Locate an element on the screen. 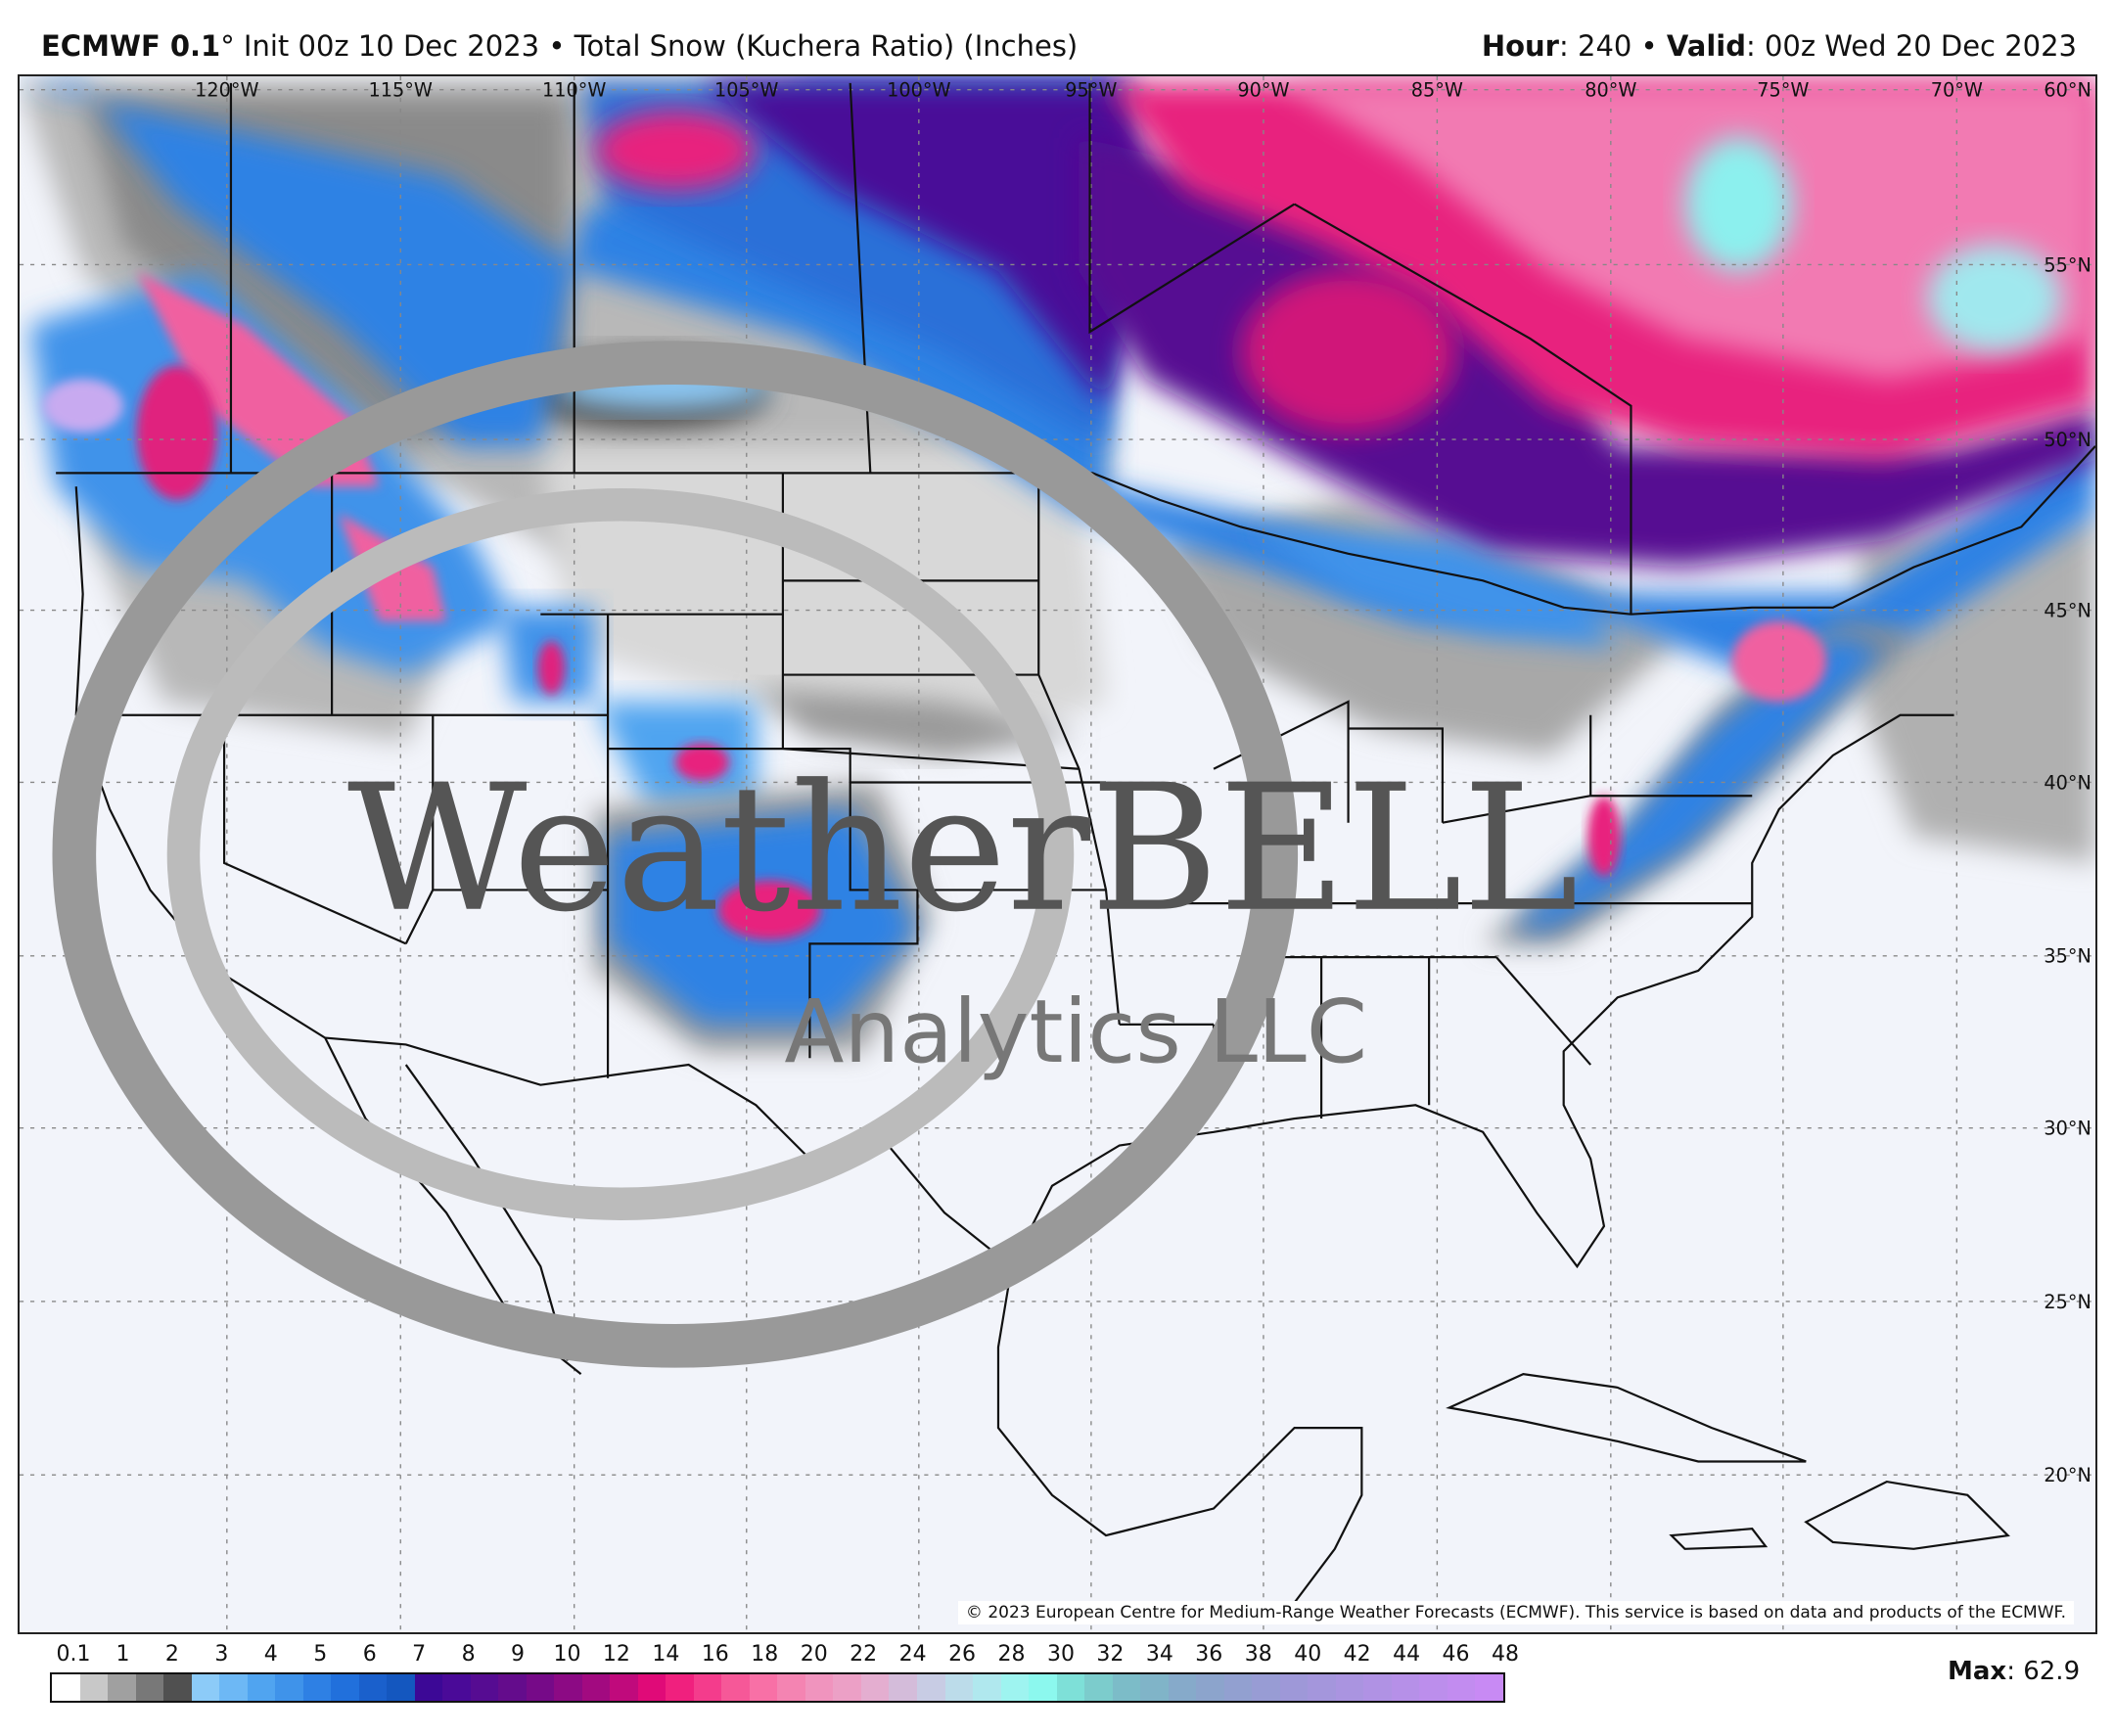 This screenshot has width=2114, height=1736. legend-label: 6 is located at coordinates (369, 1654).